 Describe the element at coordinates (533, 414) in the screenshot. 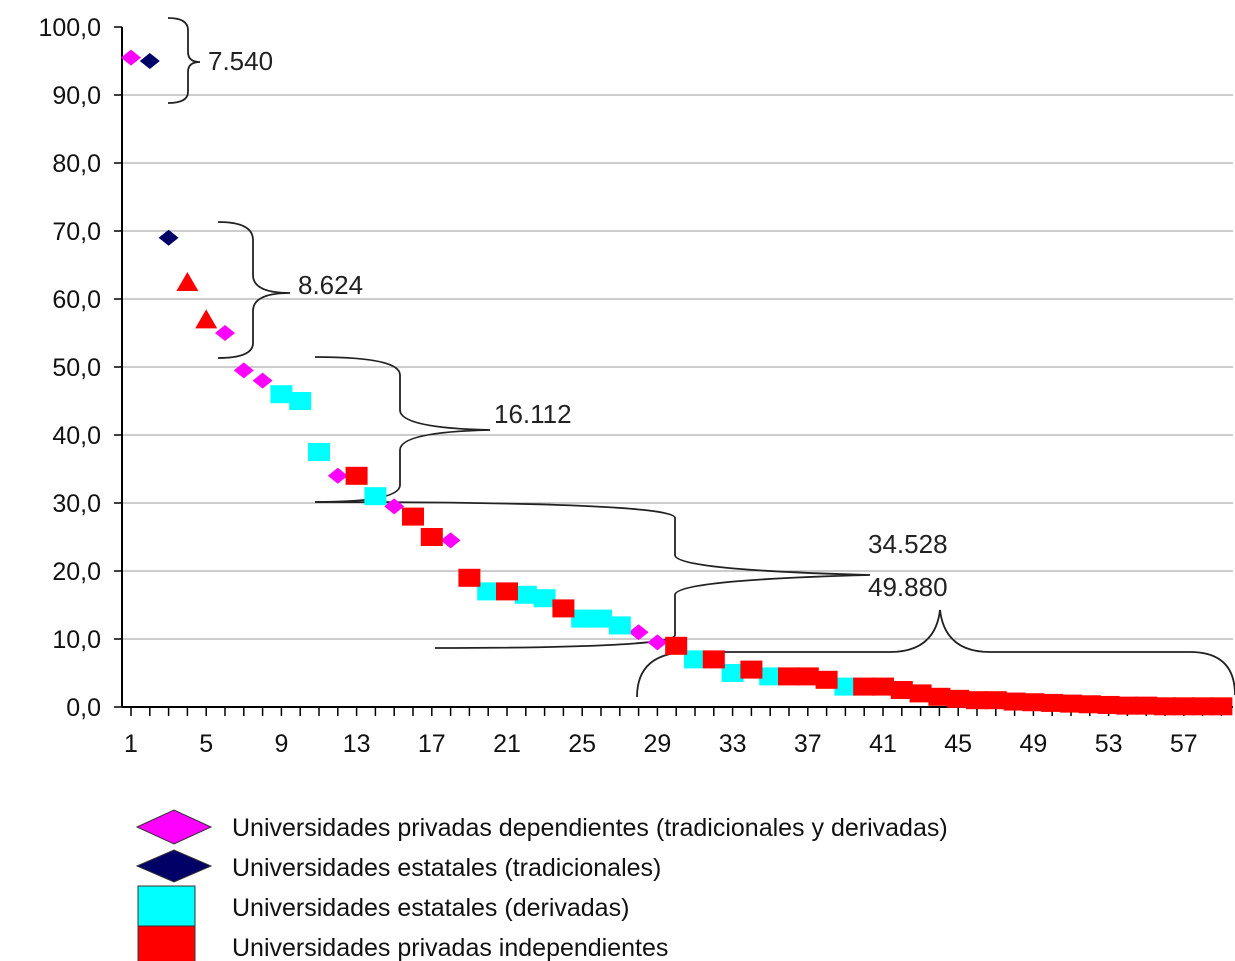

I see `annotation-label: 16.112` at that location.